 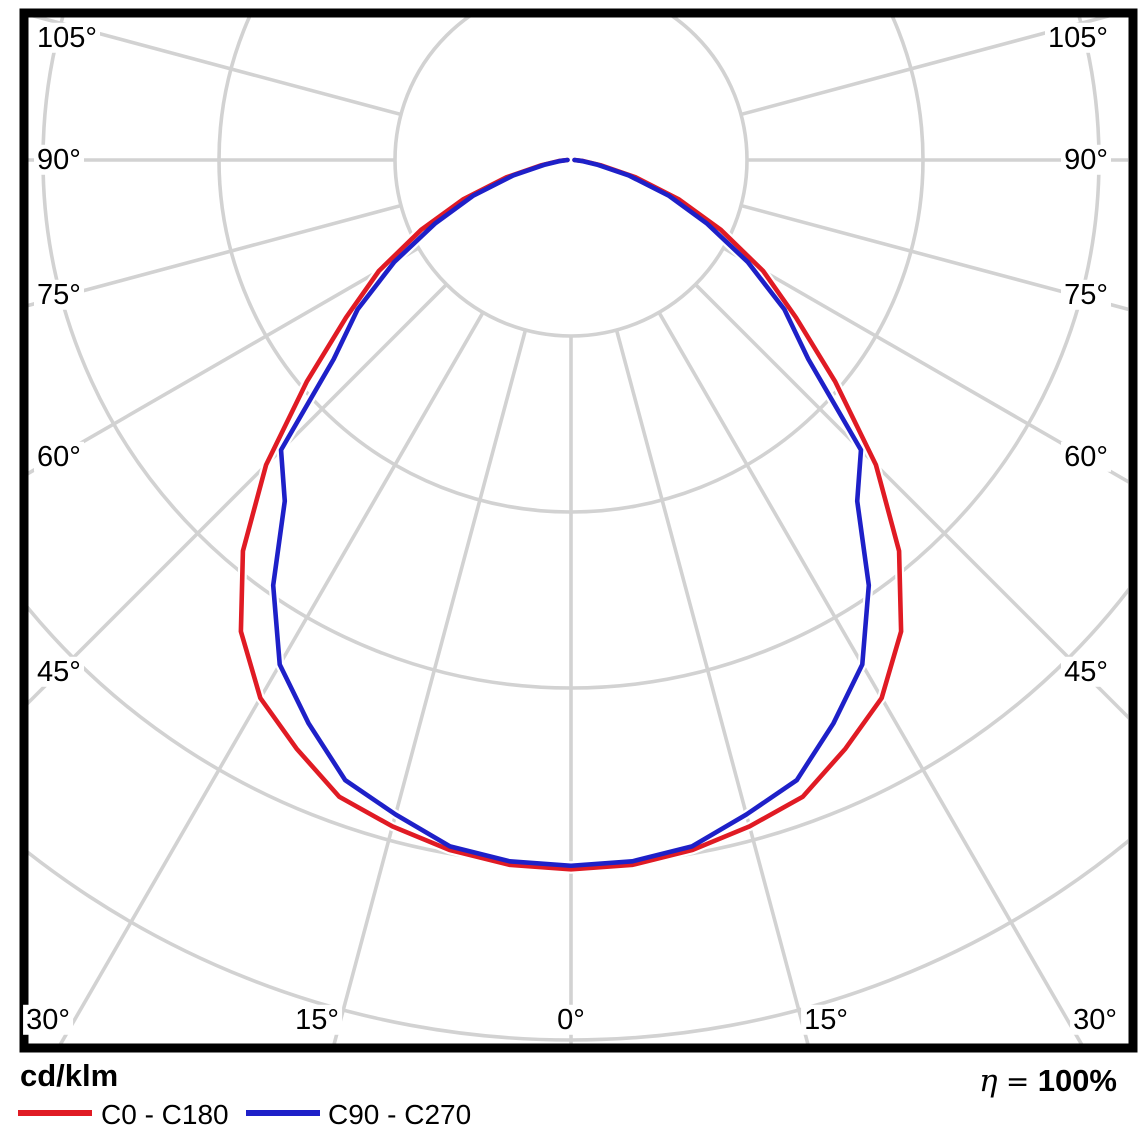 What do you see at coordinates (571, 1019) in the screenshot?
I see `angle-label: 0°` at bounding box center [571, 1019].